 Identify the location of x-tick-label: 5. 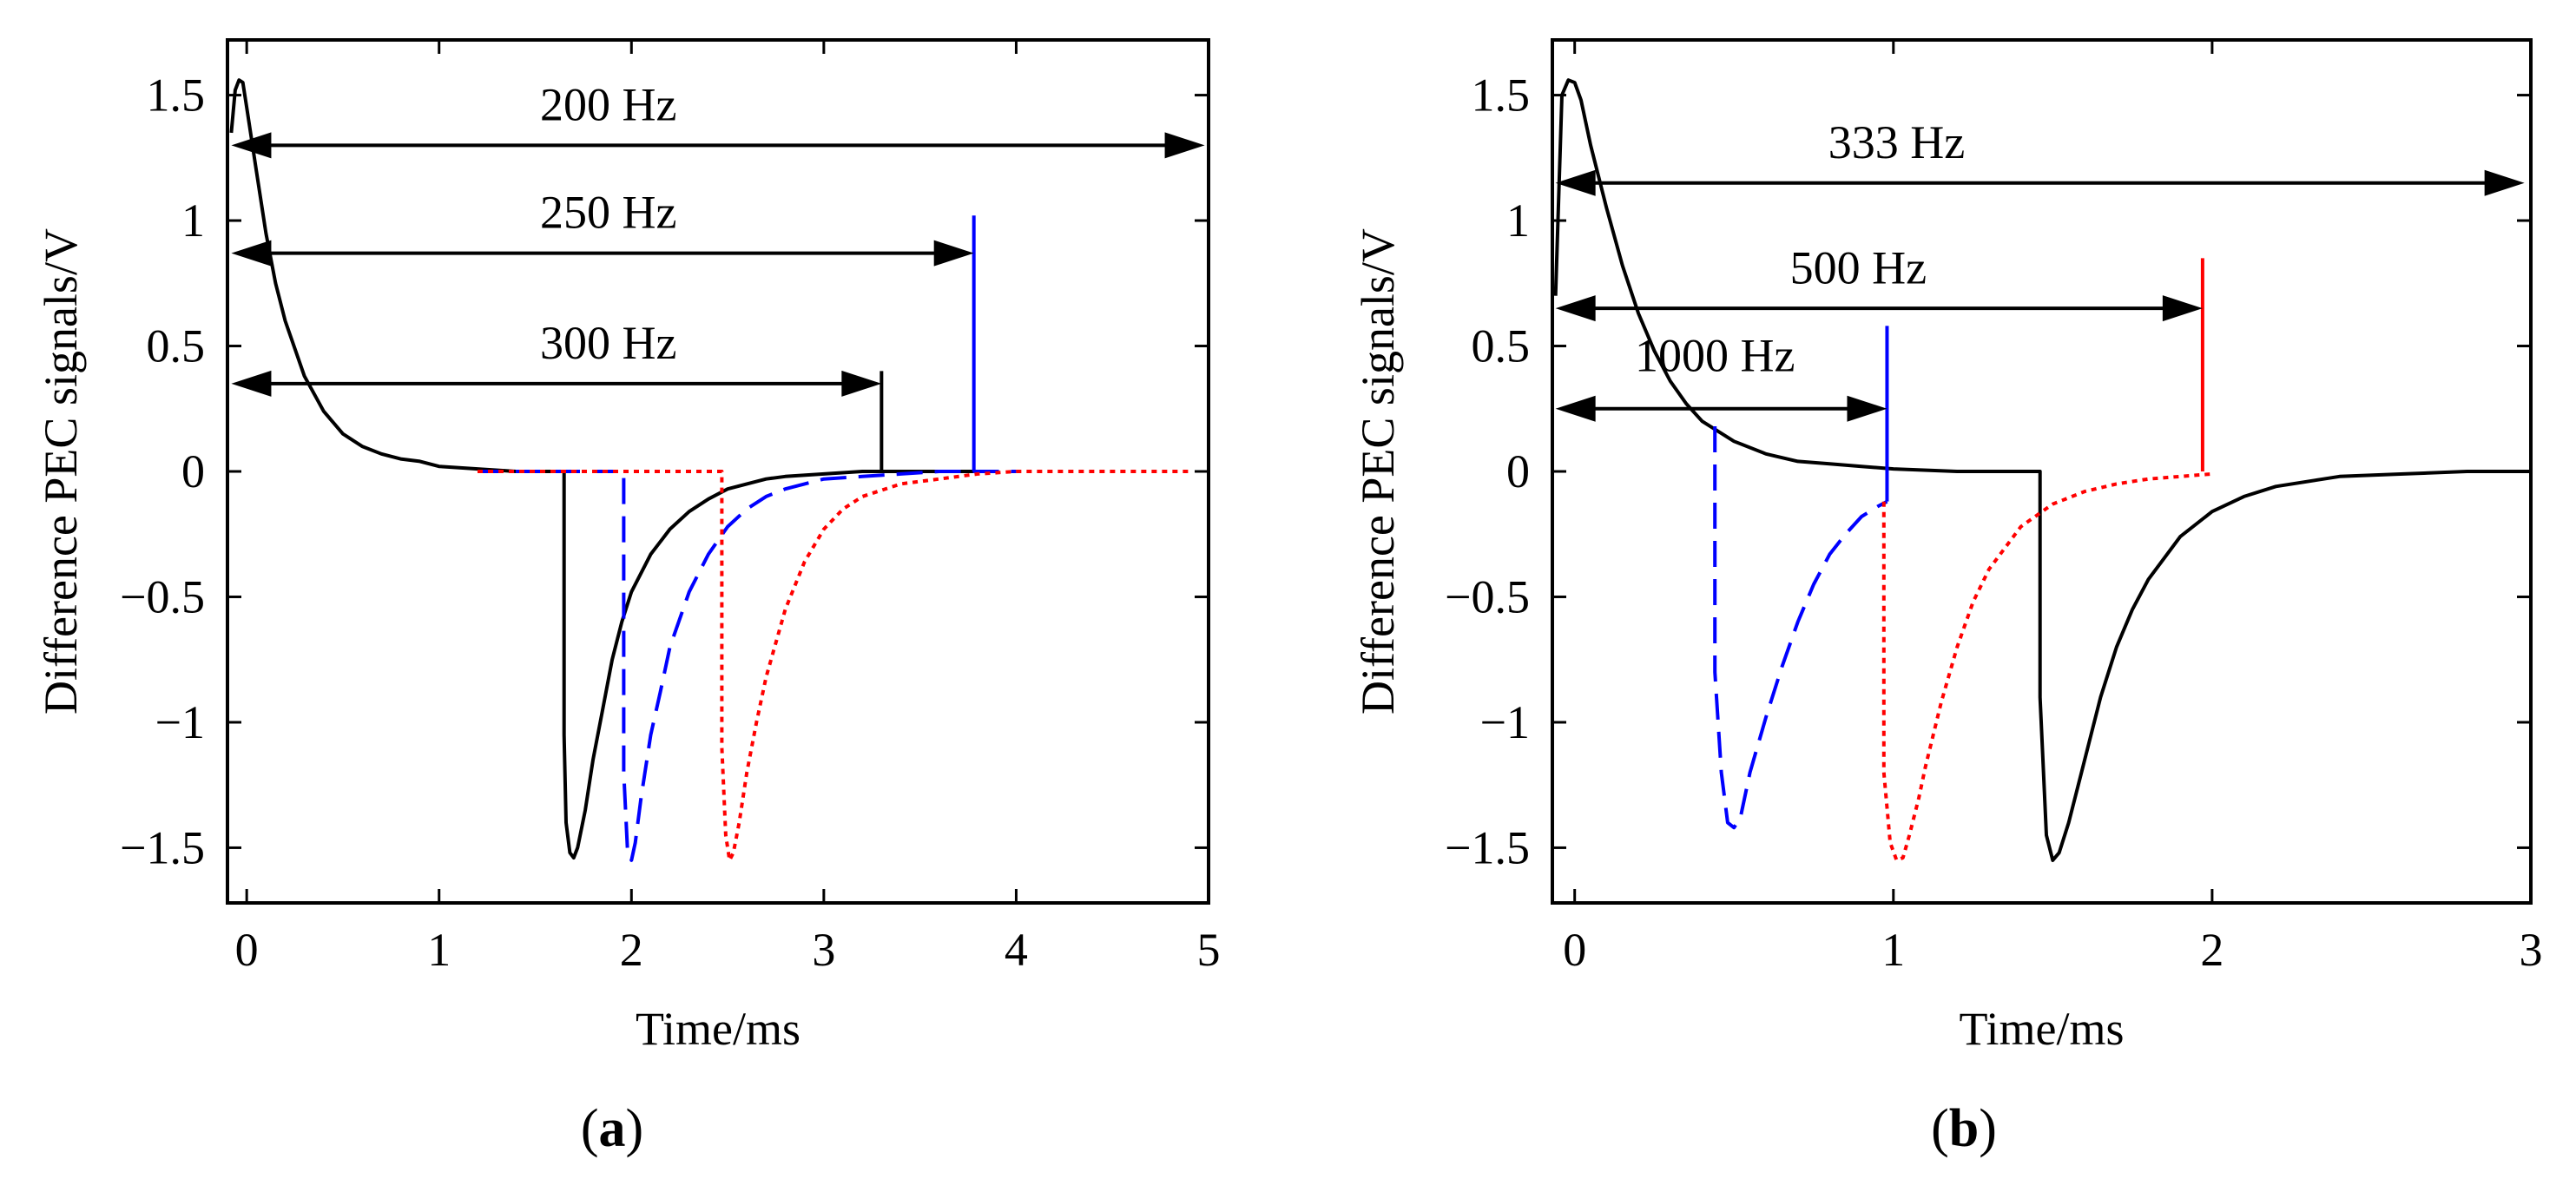
(1209, 950).